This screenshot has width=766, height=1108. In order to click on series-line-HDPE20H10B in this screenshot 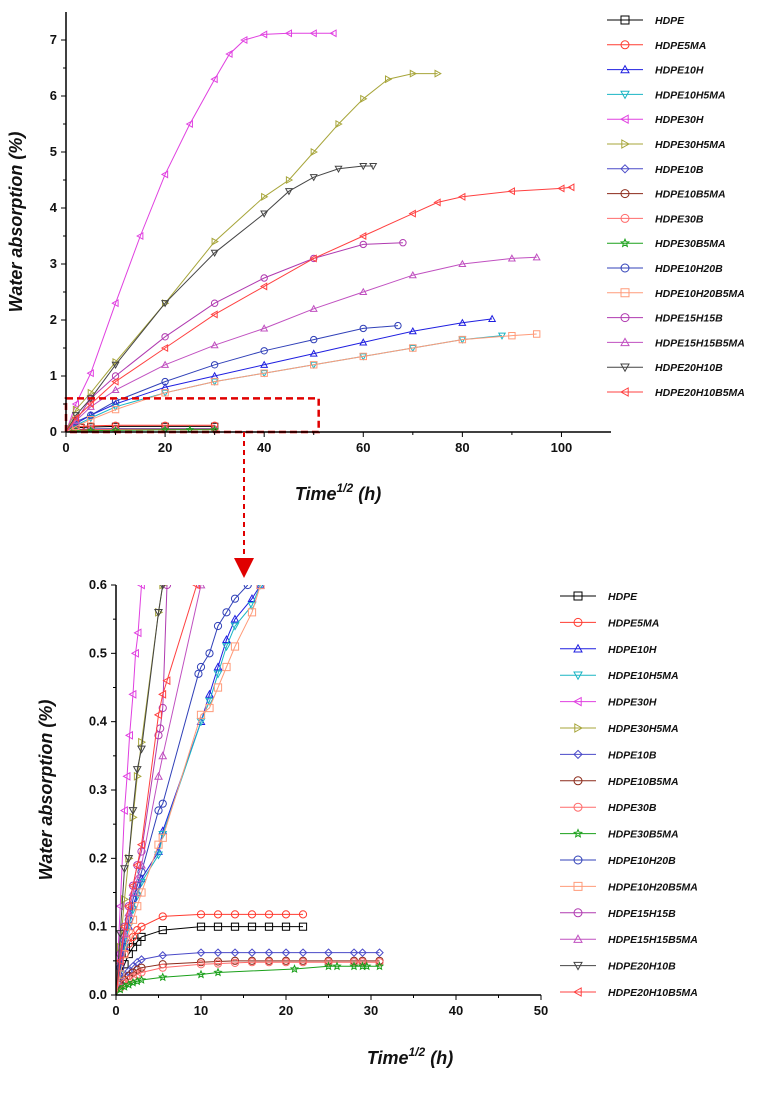, I will do `click(220, 298)`.